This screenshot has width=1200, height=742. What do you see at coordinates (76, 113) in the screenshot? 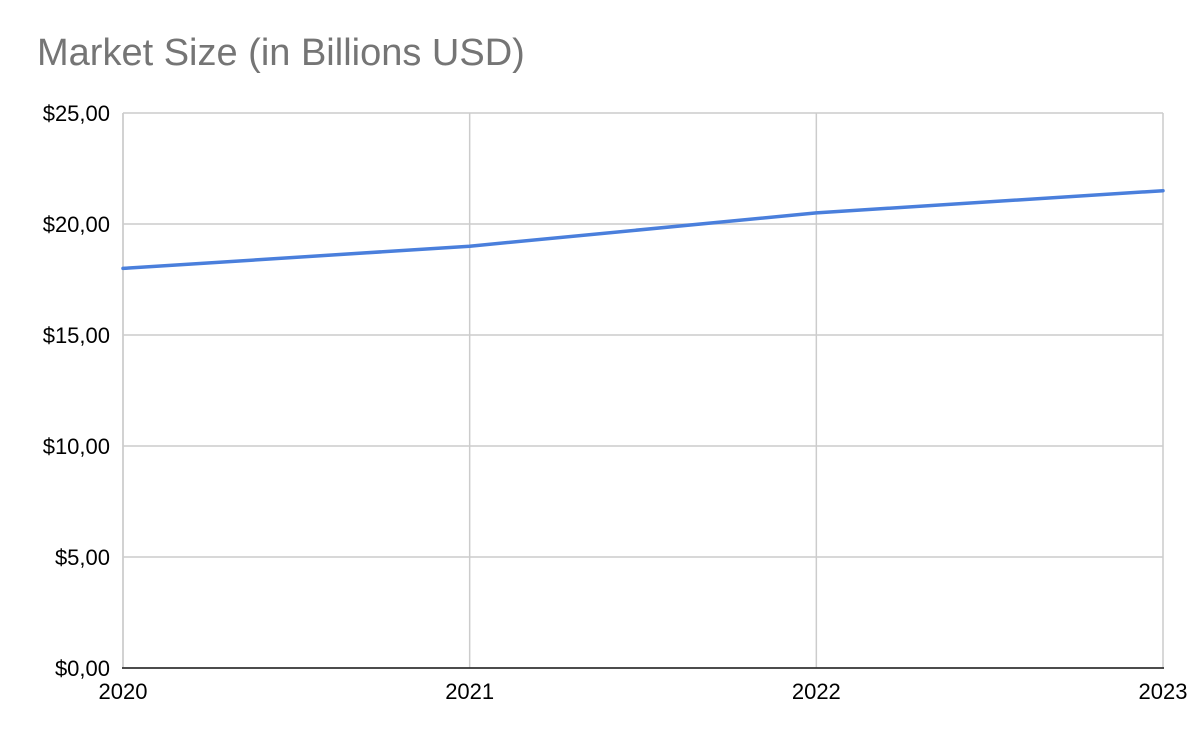
I see `y-tick-label: $25,00` at bounding box center [76, 113].